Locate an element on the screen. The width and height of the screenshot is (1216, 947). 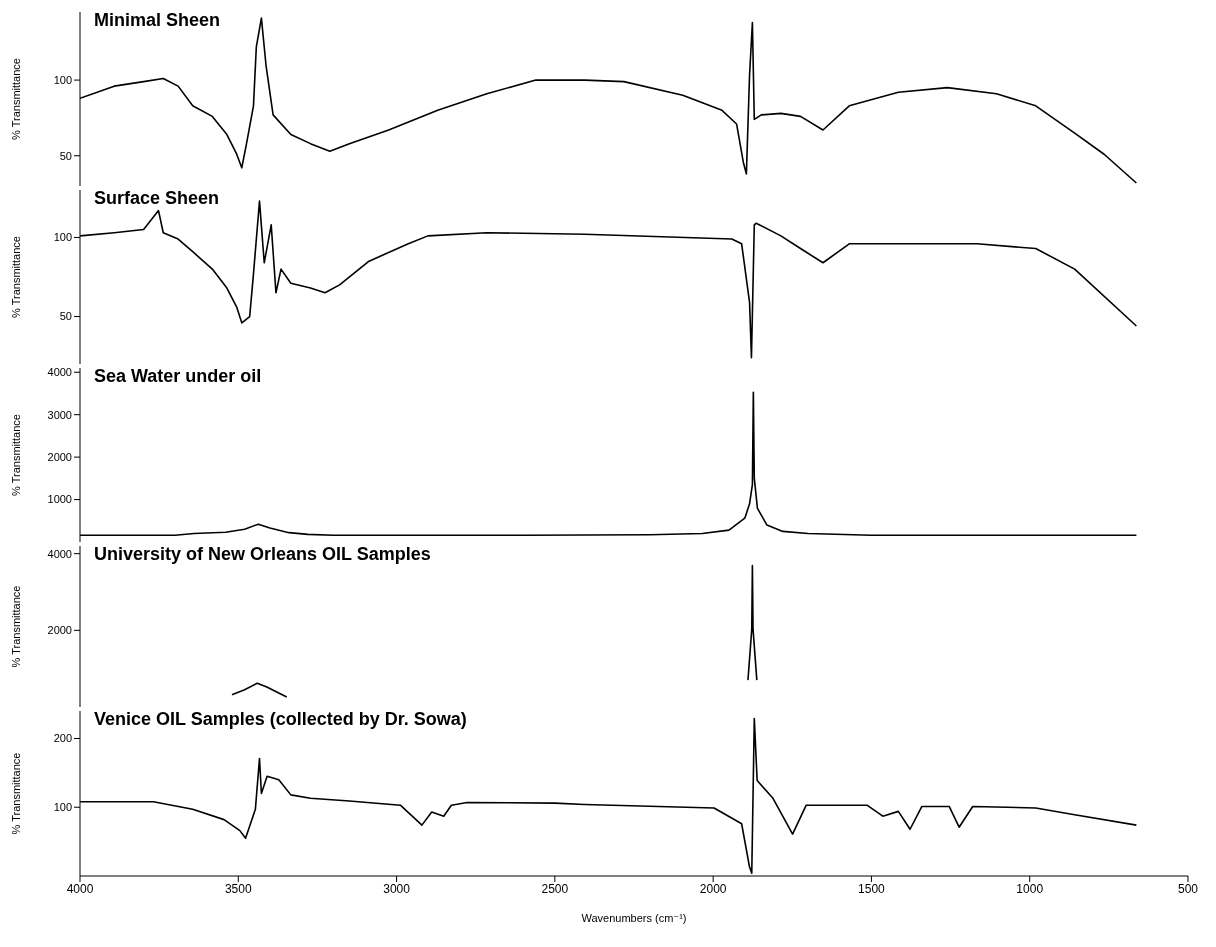
x-axis-title: Wavenumbers (cm⁻¹) is located at coordinates (634, 918).